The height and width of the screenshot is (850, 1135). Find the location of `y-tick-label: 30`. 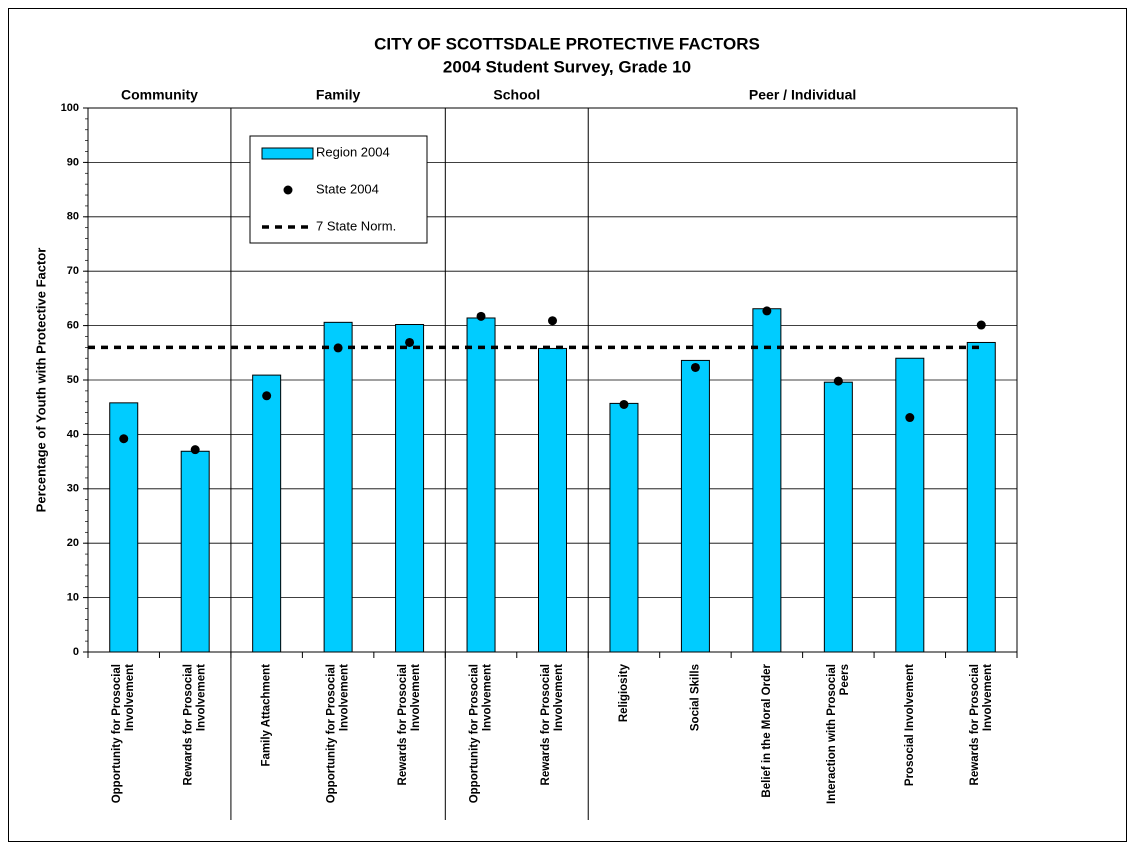

y-tick-label: 30 is located at coordinates (73, 489).